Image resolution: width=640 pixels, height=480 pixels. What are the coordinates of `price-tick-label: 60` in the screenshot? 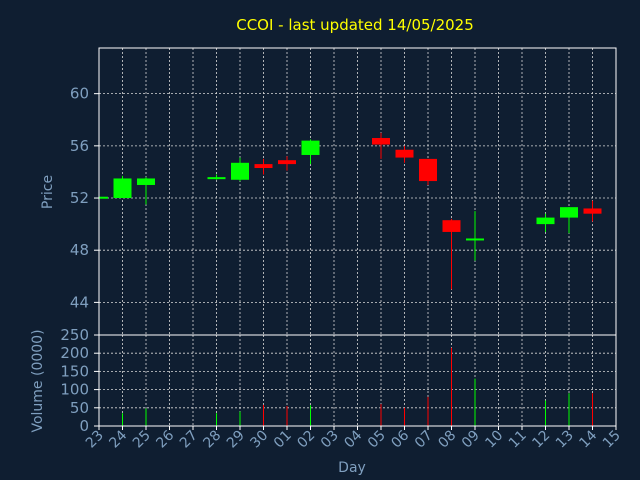 It's located at (79, 94).